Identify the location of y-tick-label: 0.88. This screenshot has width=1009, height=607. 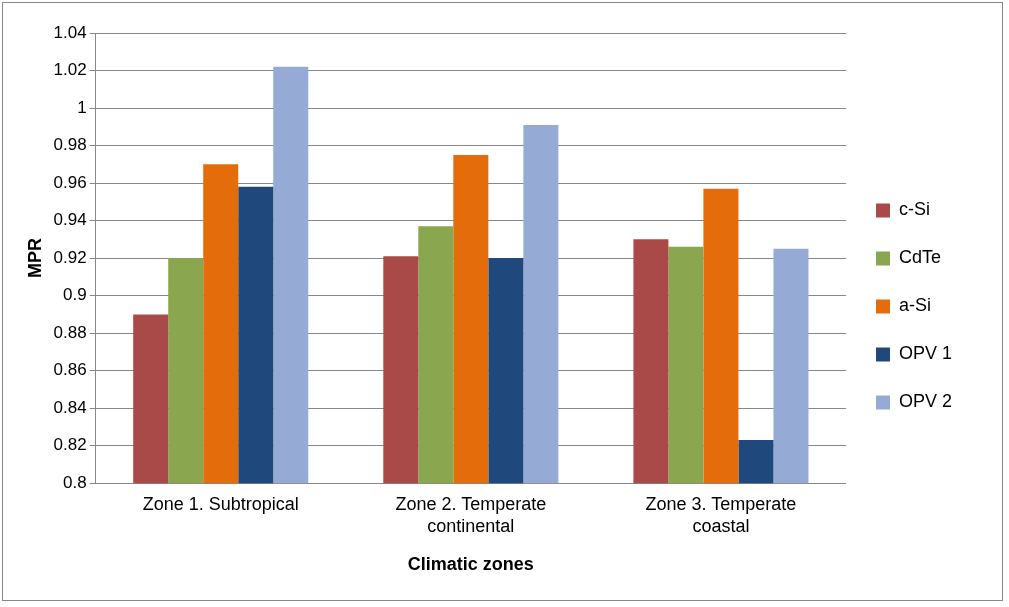
(70, 332).